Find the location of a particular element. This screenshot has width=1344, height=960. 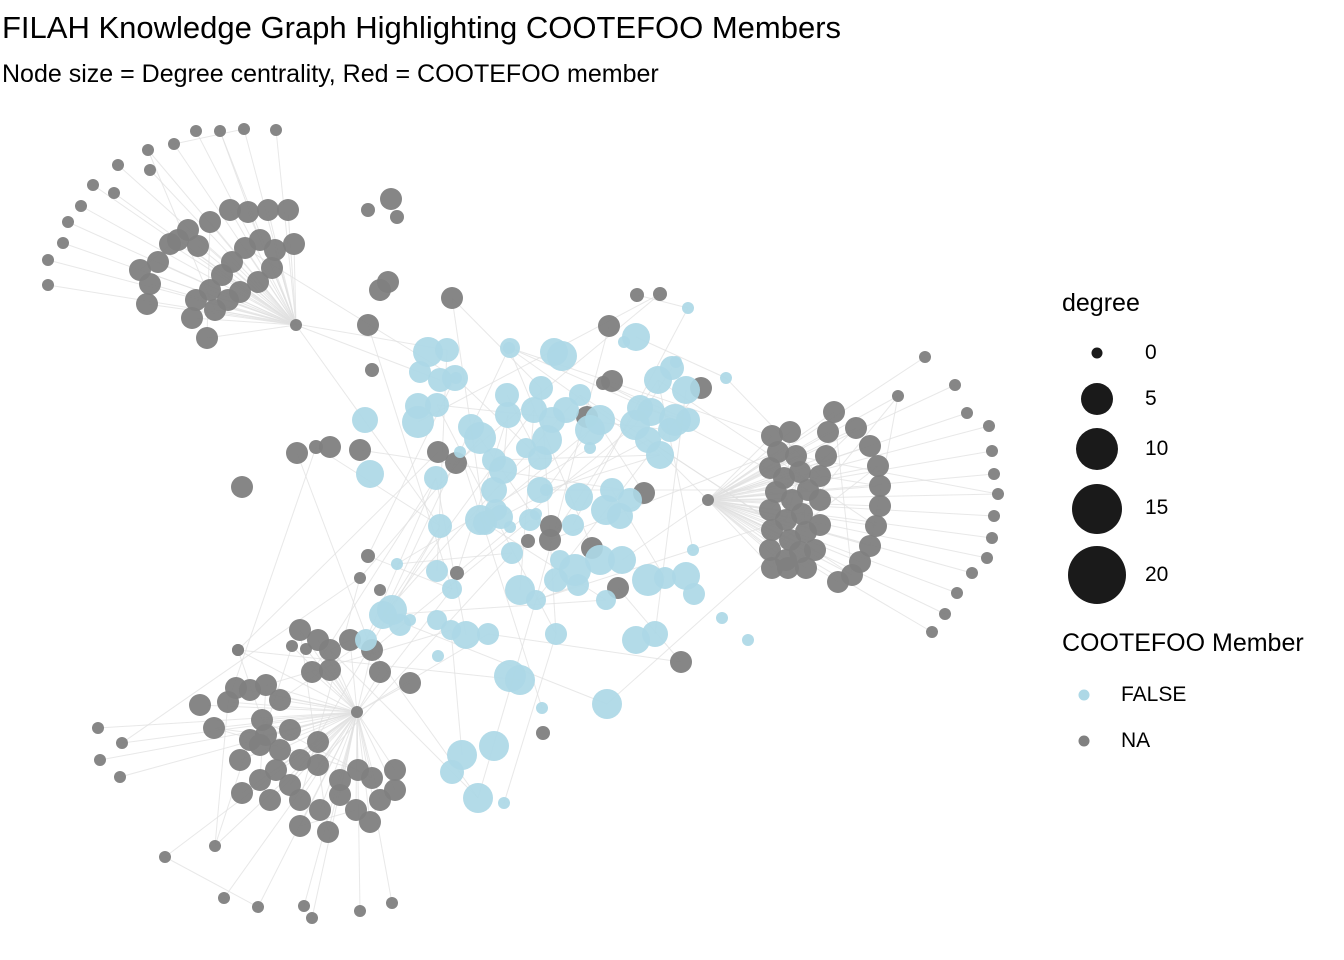

legend-size-label: 5 is located at coordinates (1151, 398).